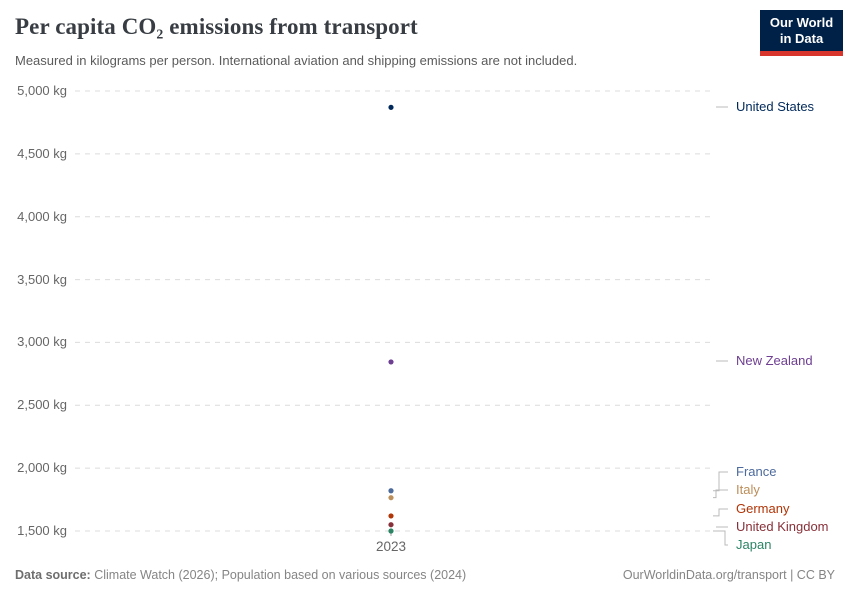  I want to click on data-point-germany, so click(391, 516).